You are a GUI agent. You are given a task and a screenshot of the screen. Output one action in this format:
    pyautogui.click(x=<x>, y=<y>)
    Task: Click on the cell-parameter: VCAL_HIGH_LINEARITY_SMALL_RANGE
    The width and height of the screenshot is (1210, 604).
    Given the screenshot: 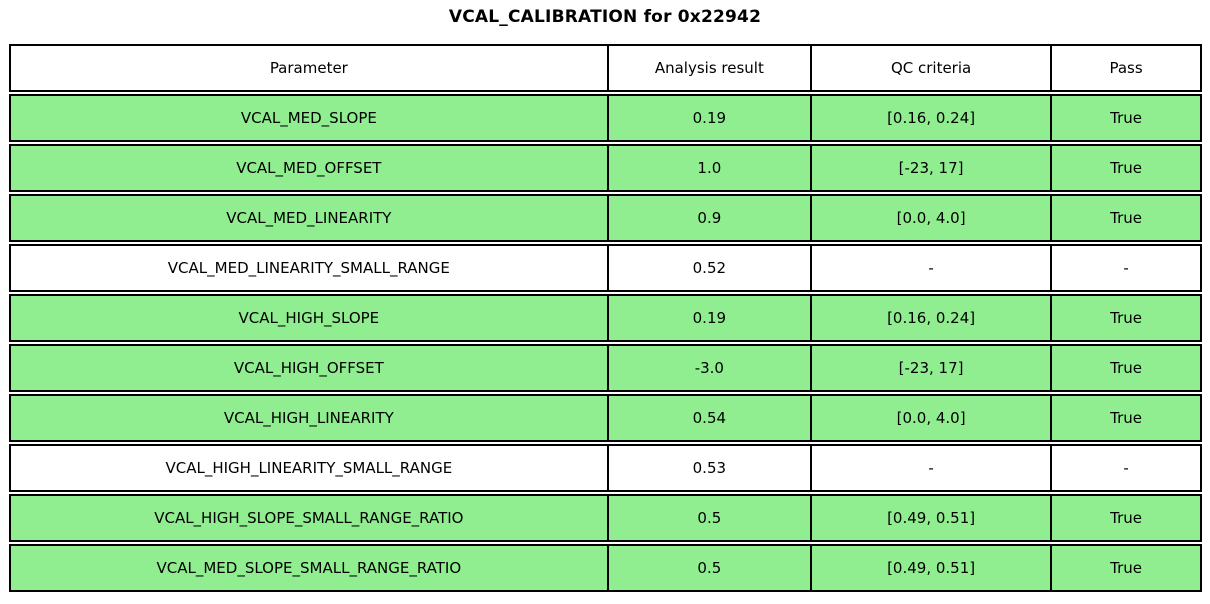 What is the action you would take?
    pyautogui.click(x=309, y=468)
    